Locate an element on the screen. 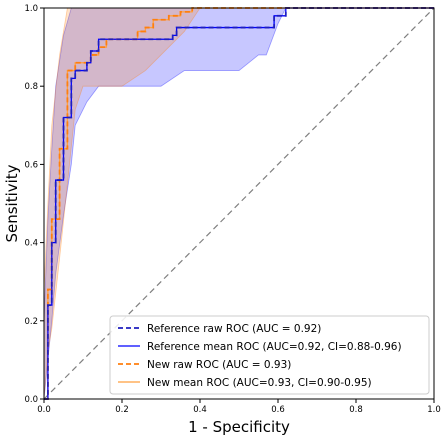 The image size is (447, 441). y-tick-label: 1.0 is located at coordinates (31, 9).